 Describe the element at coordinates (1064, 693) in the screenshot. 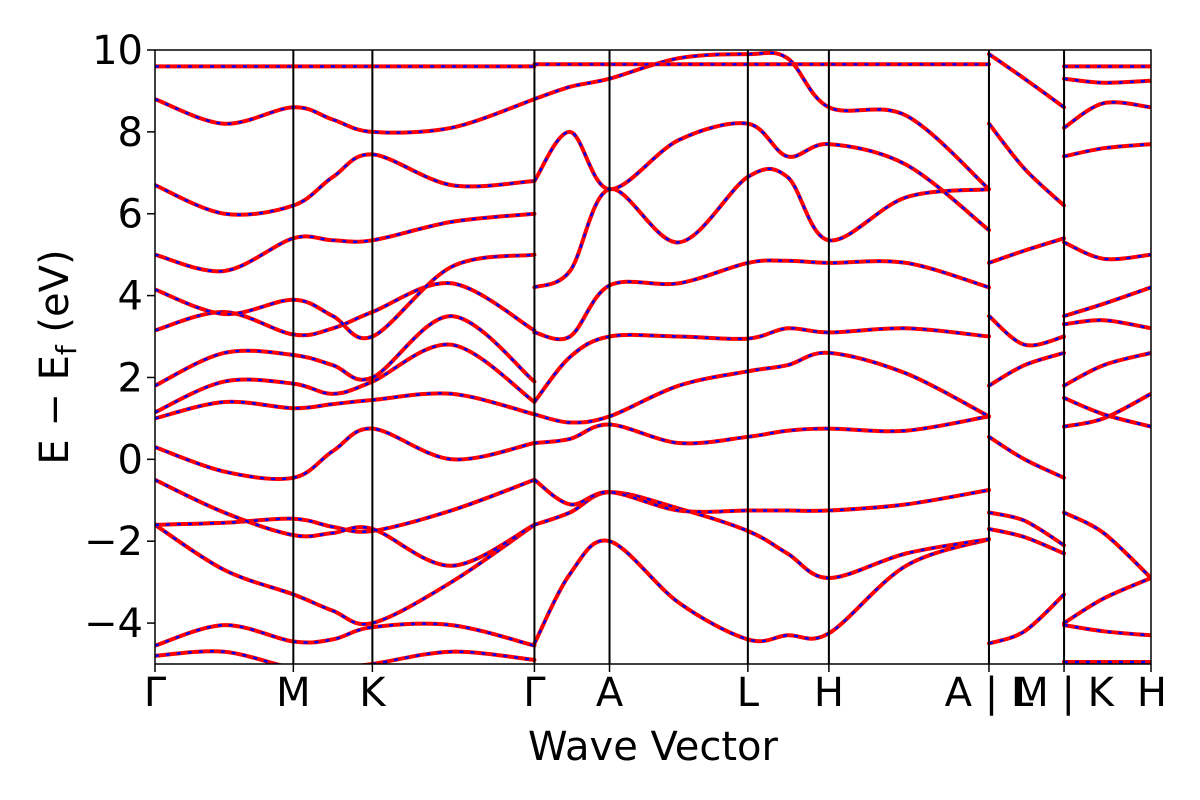

I see `x-tick-label-8: M | K` at that location.